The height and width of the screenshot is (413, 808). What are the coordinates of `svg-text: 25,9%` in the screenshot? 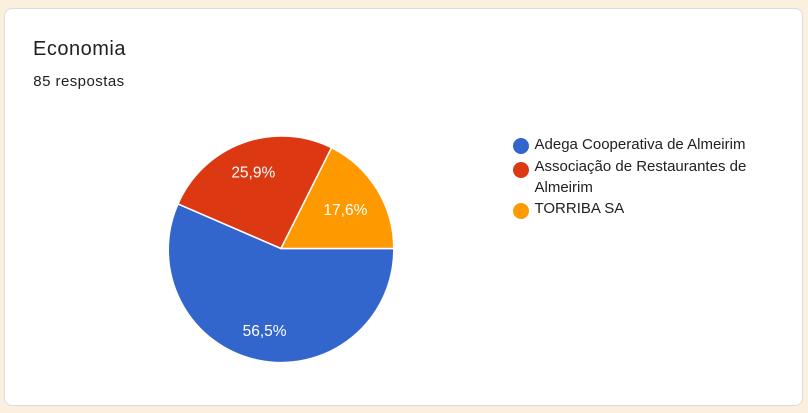 It's located at (253, 173).